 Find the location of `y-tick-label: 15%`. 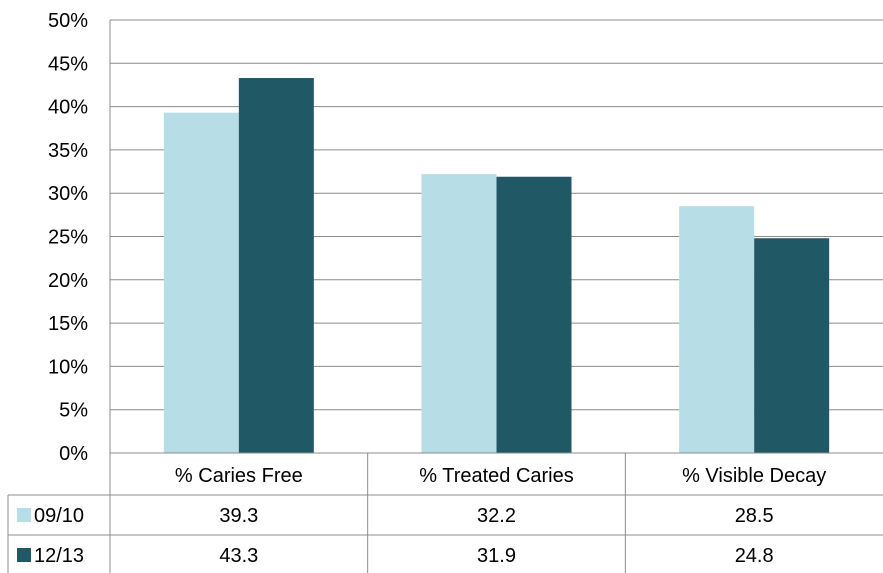

y-tick-label: 15% is located at coordinates (68, 324).